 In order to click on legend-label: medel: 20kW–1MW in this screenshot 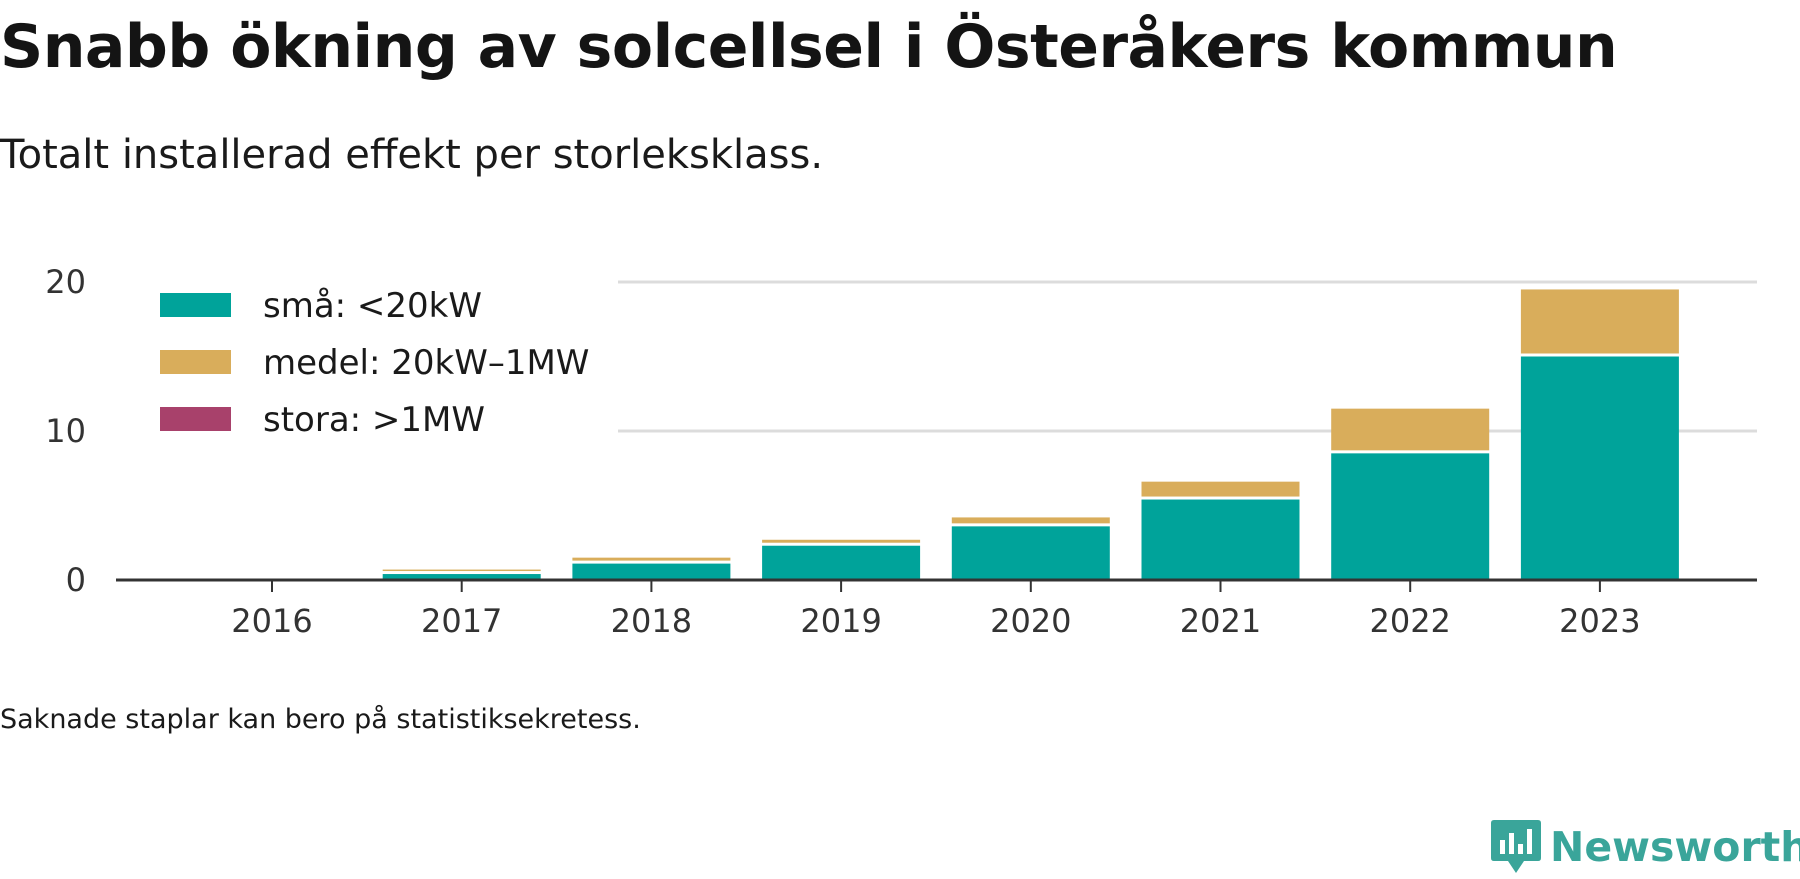, I will do `click(426, 363)`.